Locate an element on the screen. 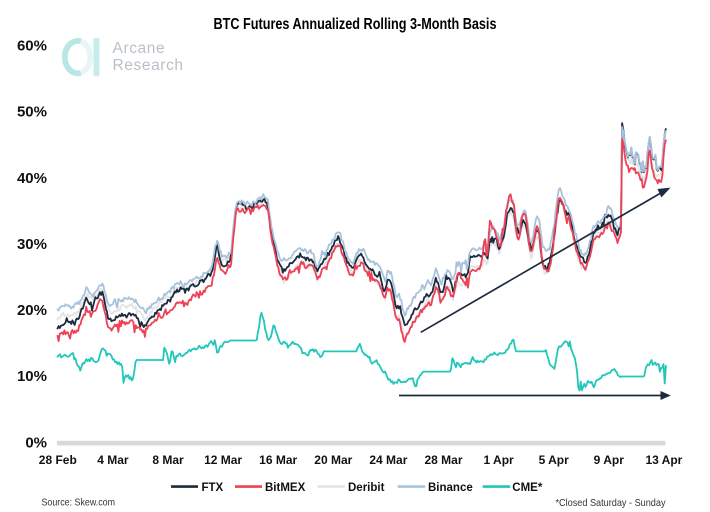 This screenshot has height=512, width=710. svg-text: 10% is located at coordinates (32, 376).